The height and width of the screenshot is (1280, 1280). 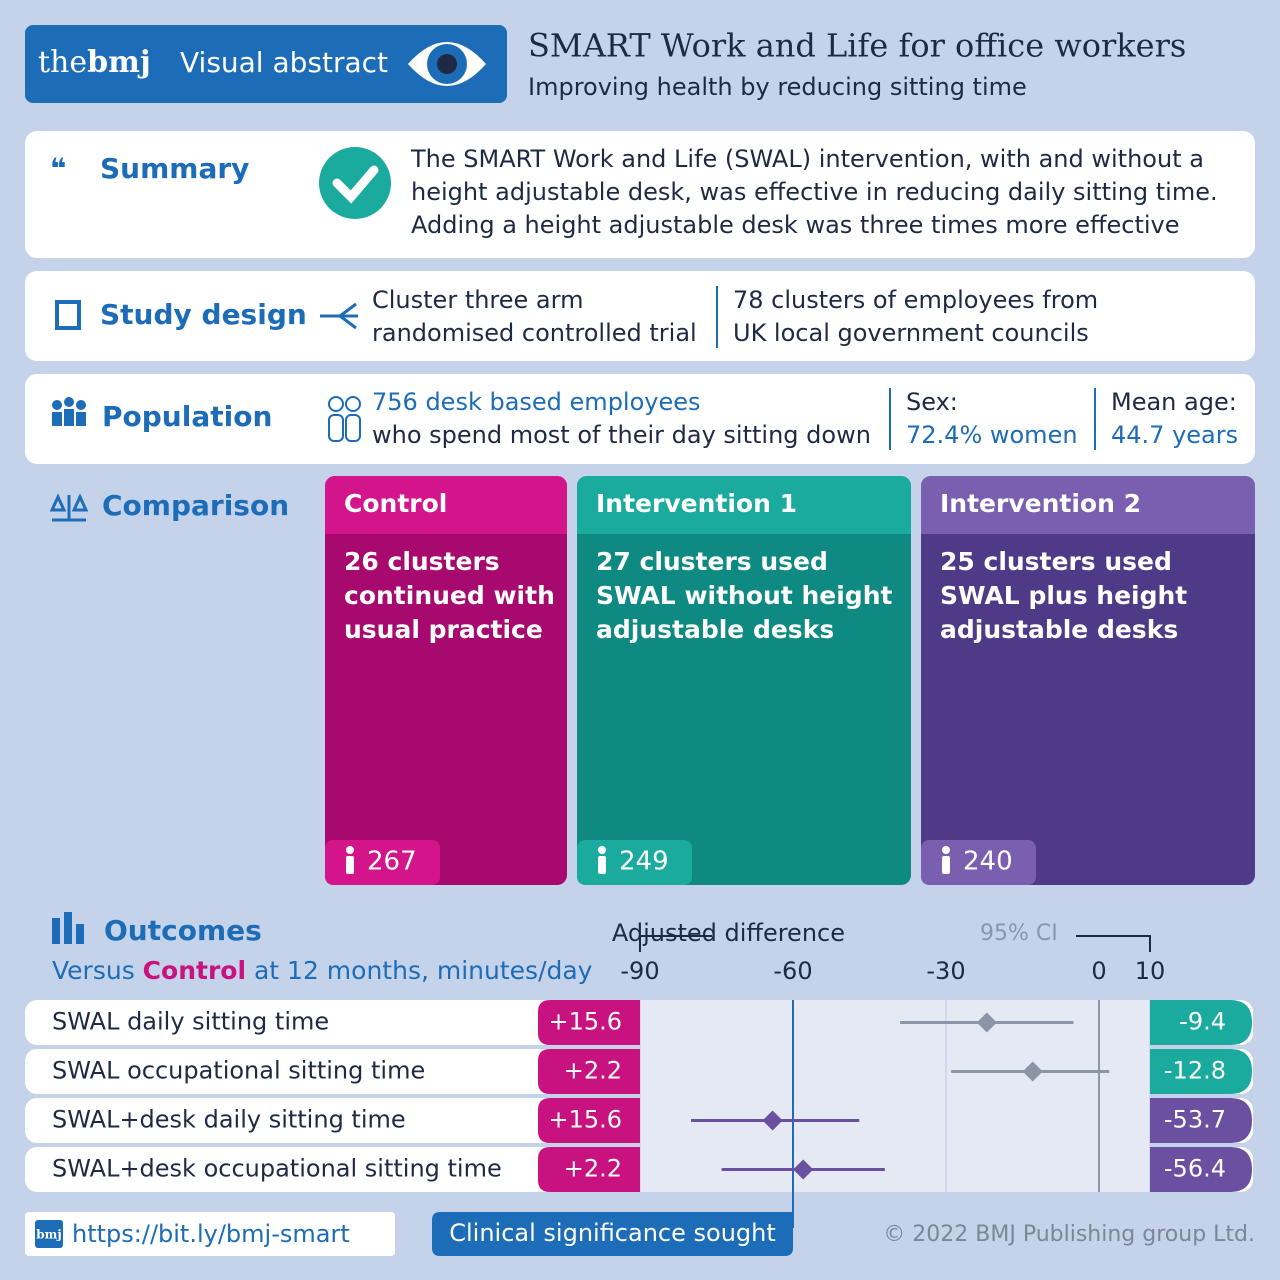 What do you see at coordinates (277, 1169) in the screenshot?
I see `outcome-label: SWAL+desk occupational sitting time` at bounding box center [277, 1169].